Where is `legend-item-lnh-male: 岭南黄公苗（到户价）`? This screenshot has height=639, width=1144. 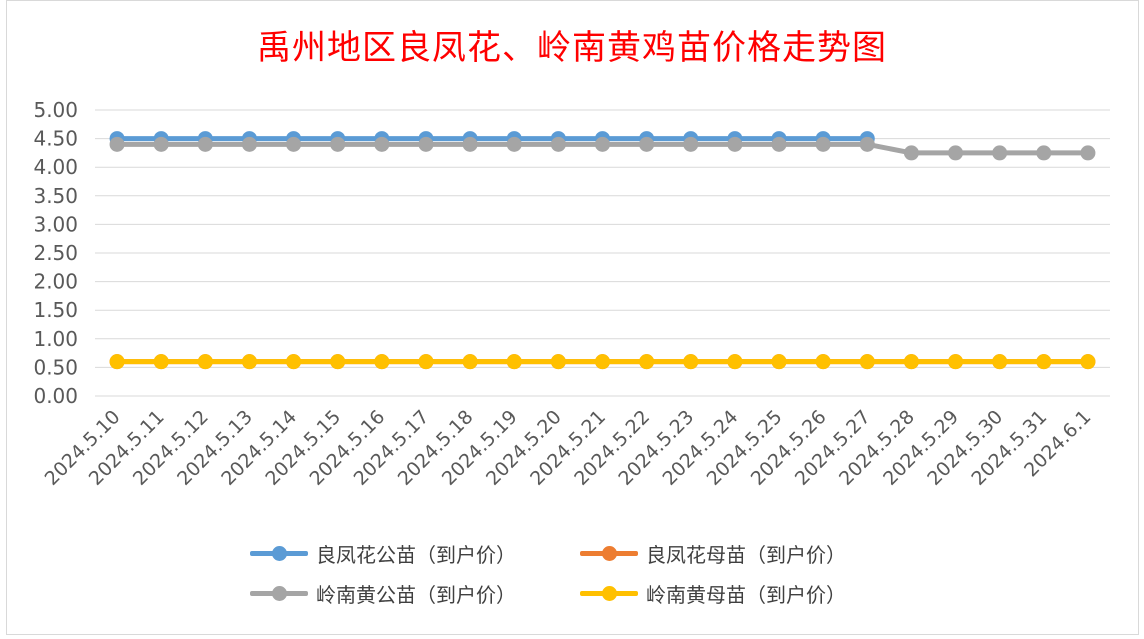 legend-item-lnh-male: 岭南黄公苗（到户价） is located at coordinates (415, 593).